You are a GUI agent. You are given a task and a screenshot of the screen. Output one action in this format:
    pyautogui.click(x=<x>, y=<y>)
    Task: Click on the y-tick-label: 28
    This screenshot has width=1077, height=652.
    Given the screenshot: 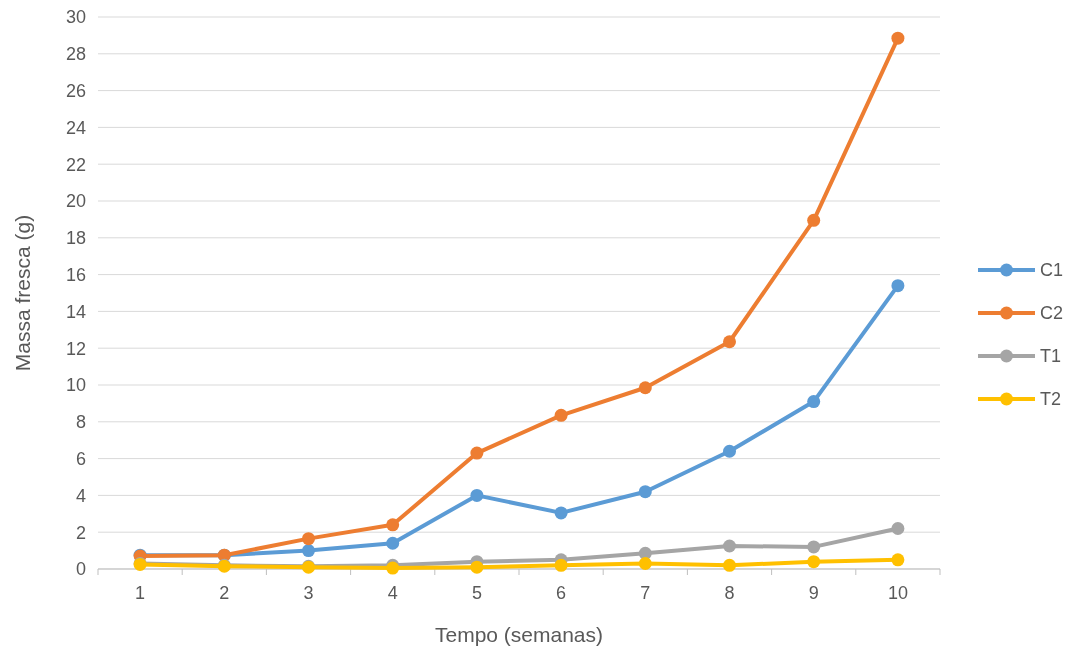 What is the action you would take?
    pyautogui.click(x=75, y=54)
    